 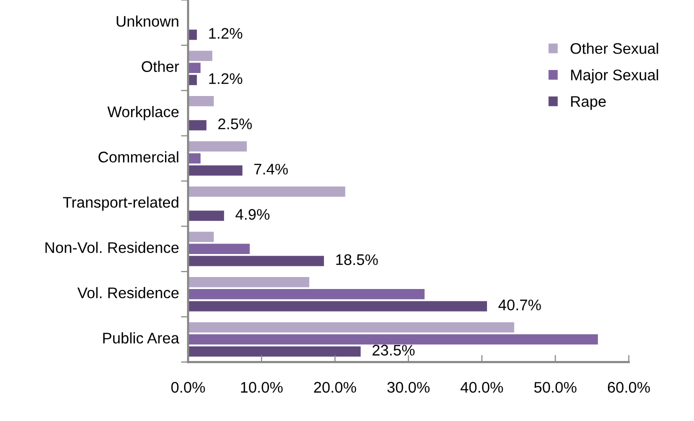 I want to click on x-tick-label: 40.0%, so click(x=481, y=387).